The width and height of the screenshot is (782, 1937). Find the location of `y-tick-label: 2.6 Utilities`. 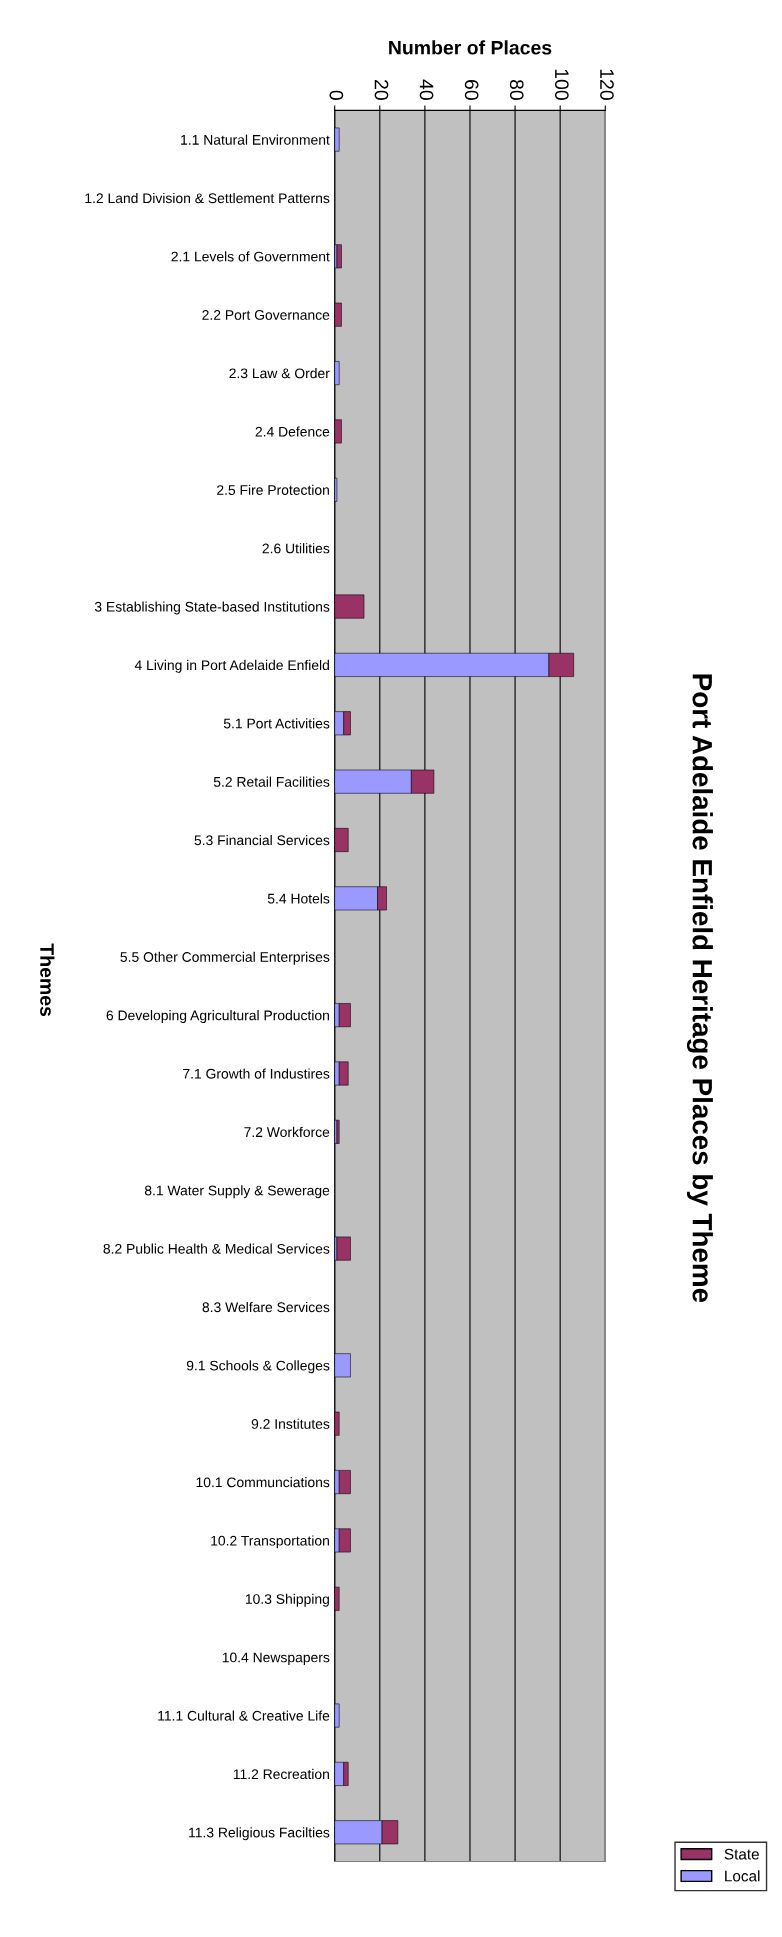

y-tick-label: 2.6 Utilities is located at coordinates (296, 548).